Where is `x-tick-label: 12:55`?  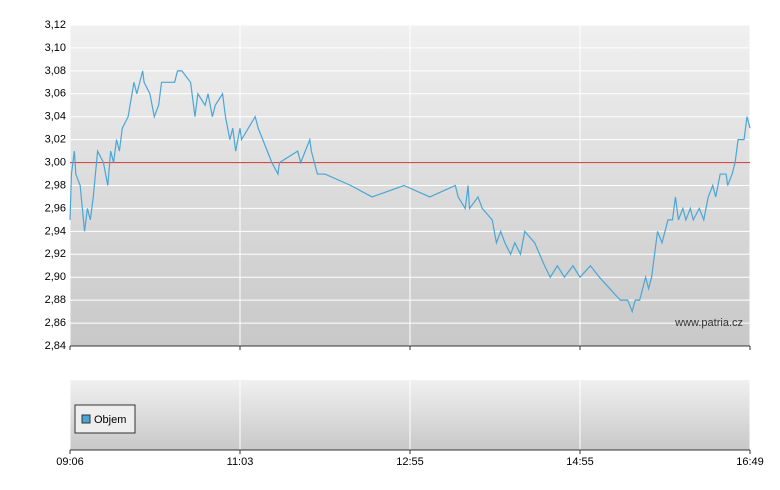
x-tick-label: 12:55 is located at coordinates (410, 462).